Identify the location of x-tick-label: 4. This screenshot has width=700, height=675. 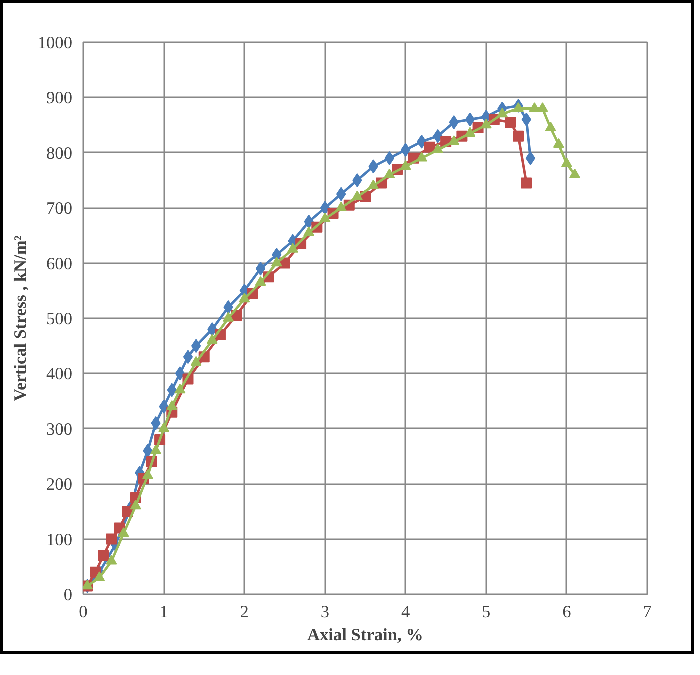
(405, 612).